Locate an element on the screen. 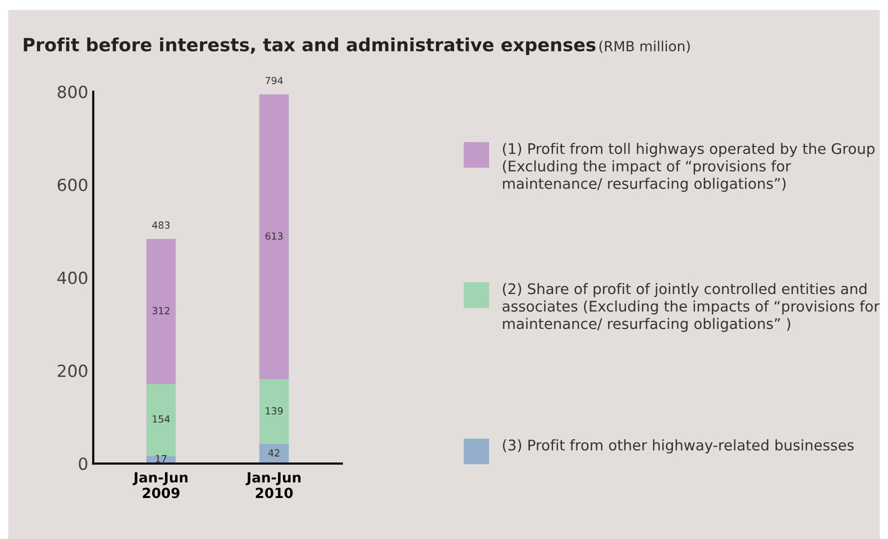 This screenshot has width=888, height=539. legend-label: (2) Share of profit of jointly controlled entities and associates (Excluding the impacts of “provisions for maintenance/ resurfacing obligations” ) is located at coordinates (691, 307).